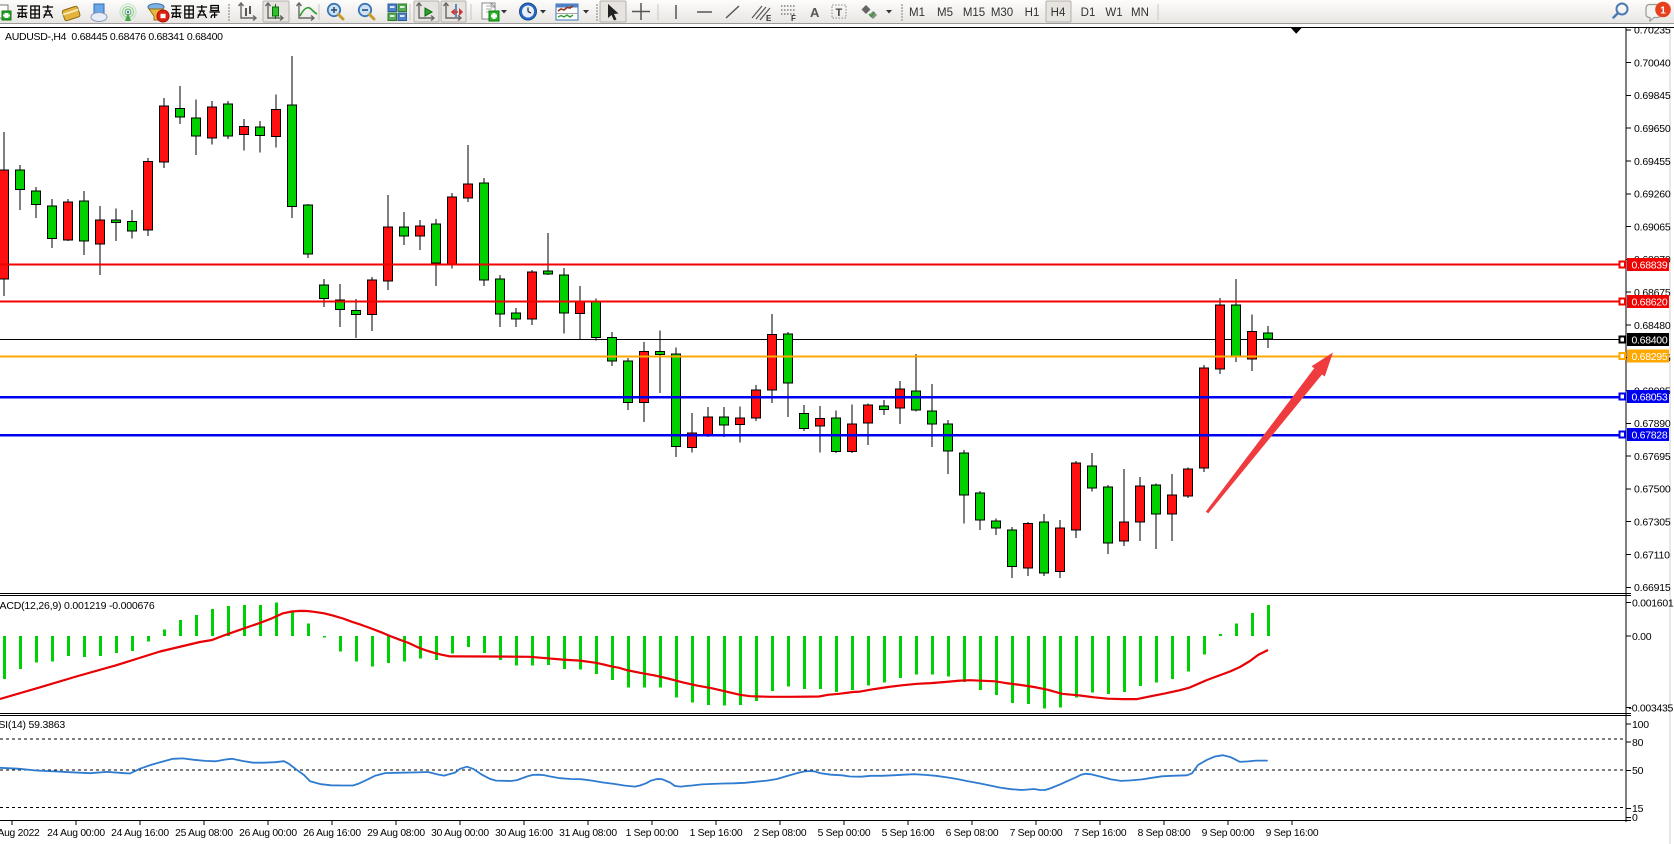  Describe the element at coordinates (908, 833) in the screenshot. I see `svg-text: 5 Sep 16:00` at that location.